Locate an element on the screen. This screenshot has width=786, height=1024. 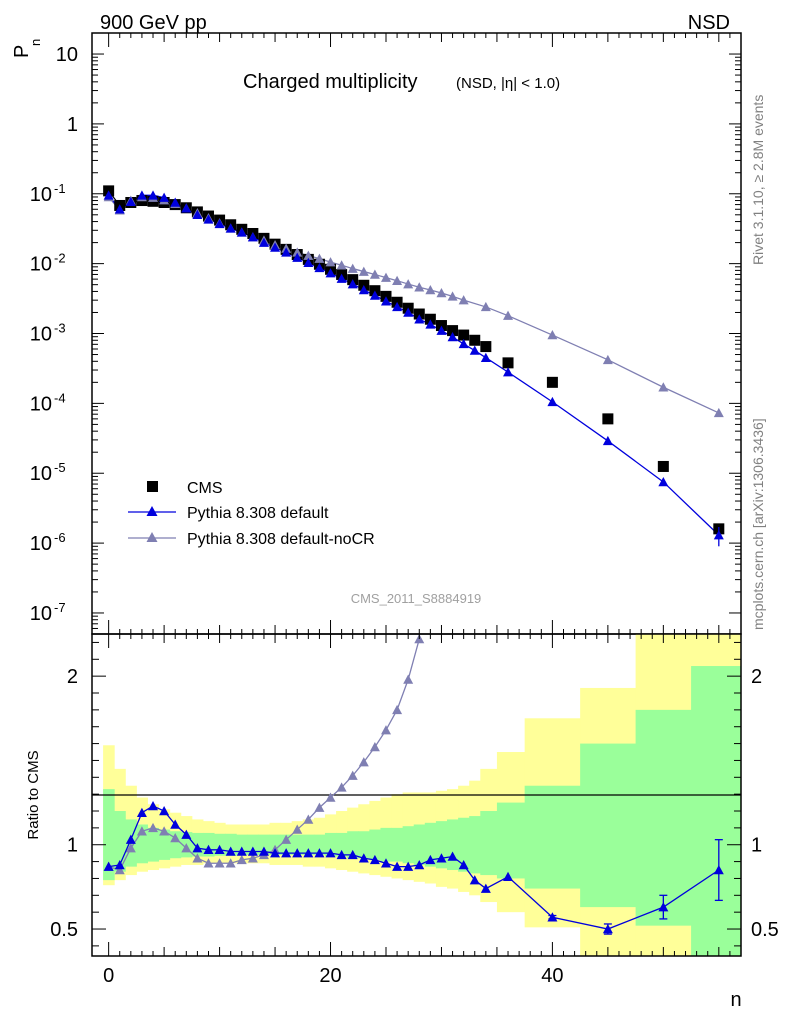
legend-item-cms: CMS is located at coordinates (185, 488).